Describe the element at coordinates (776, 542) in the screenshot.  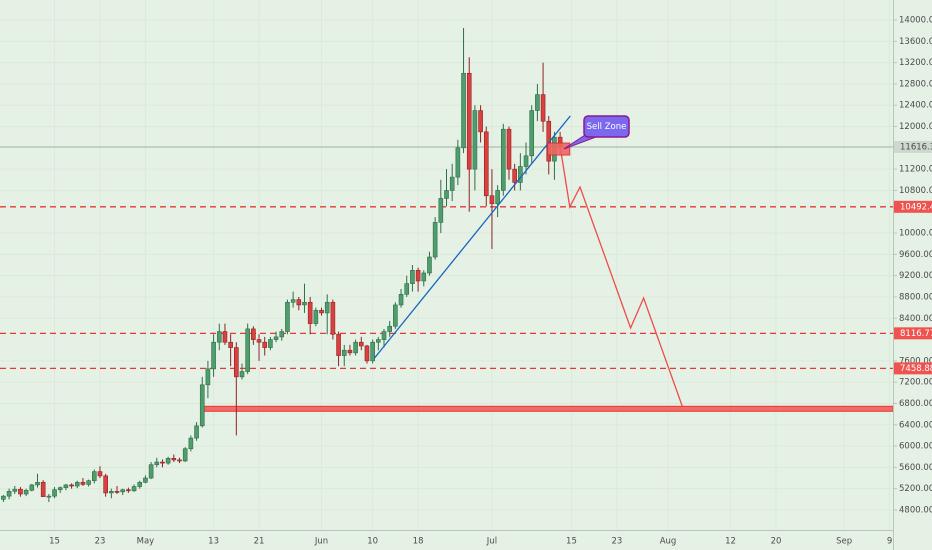
I see `x-tick-label: 20` at that location.